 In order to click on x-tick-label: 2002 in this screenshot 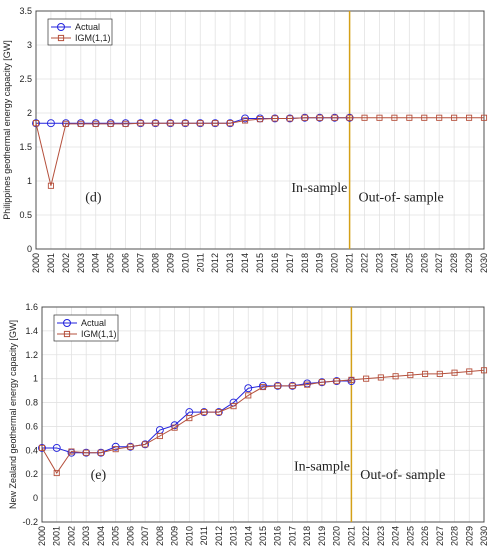, I will do `click(71, 536)`.